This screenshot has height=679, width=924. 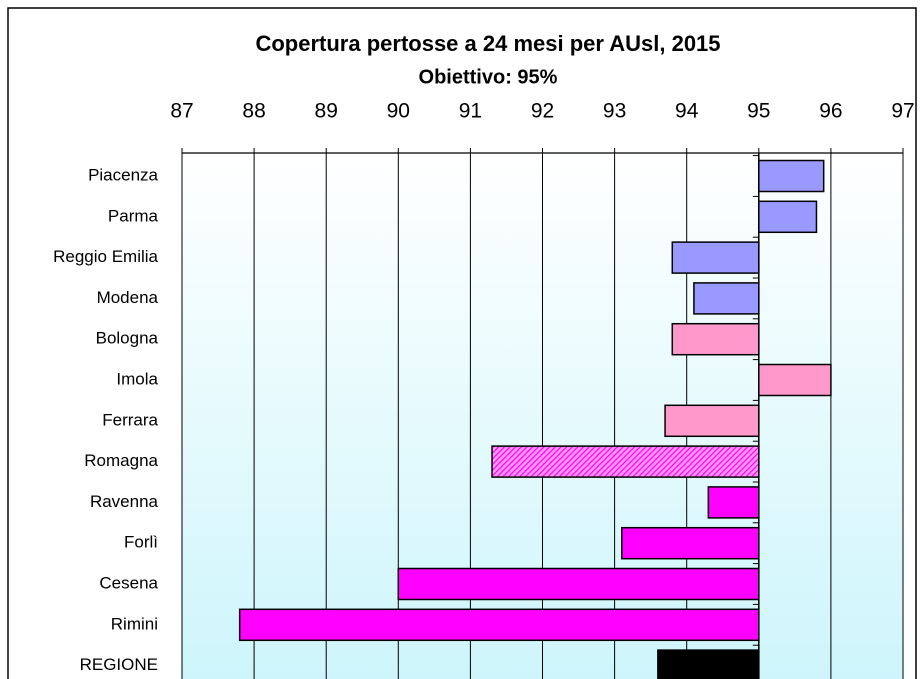 I want to click on x-tick-label: 95, so click(x=758, y=111).